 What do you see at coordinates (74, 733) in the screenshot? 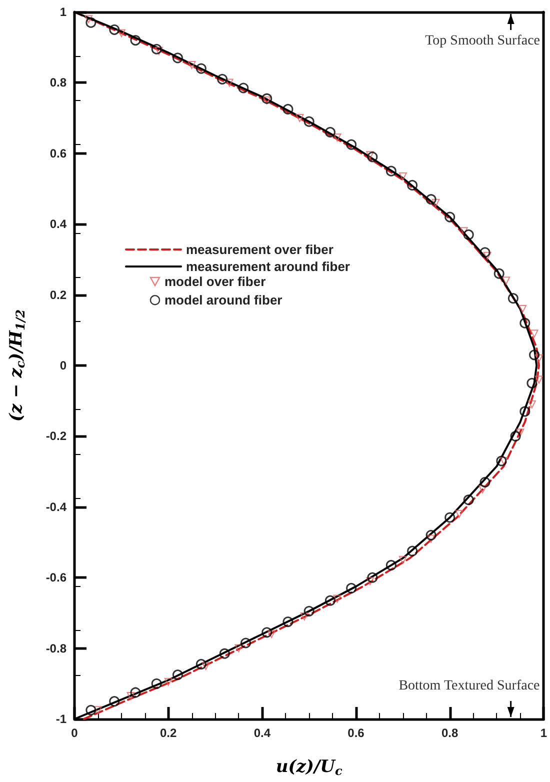
I see `x-tick-label: 0` at bounding box center [74, 733].